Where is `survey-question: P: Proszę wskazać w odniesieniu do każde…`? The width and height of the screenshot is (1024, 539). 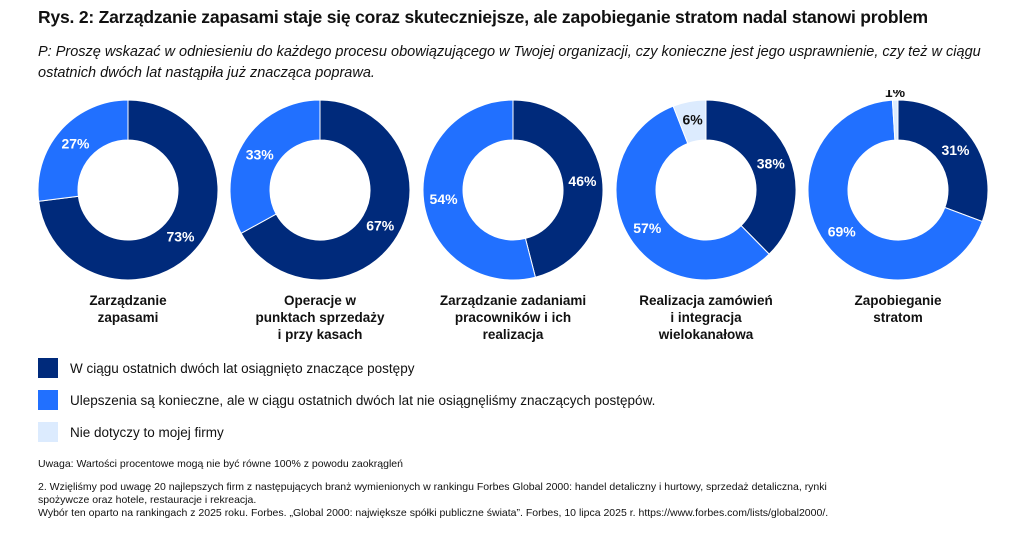
survey-question: P: Proszę wskazać w odniesieniu do każde… is located at coordinates (509, 62).